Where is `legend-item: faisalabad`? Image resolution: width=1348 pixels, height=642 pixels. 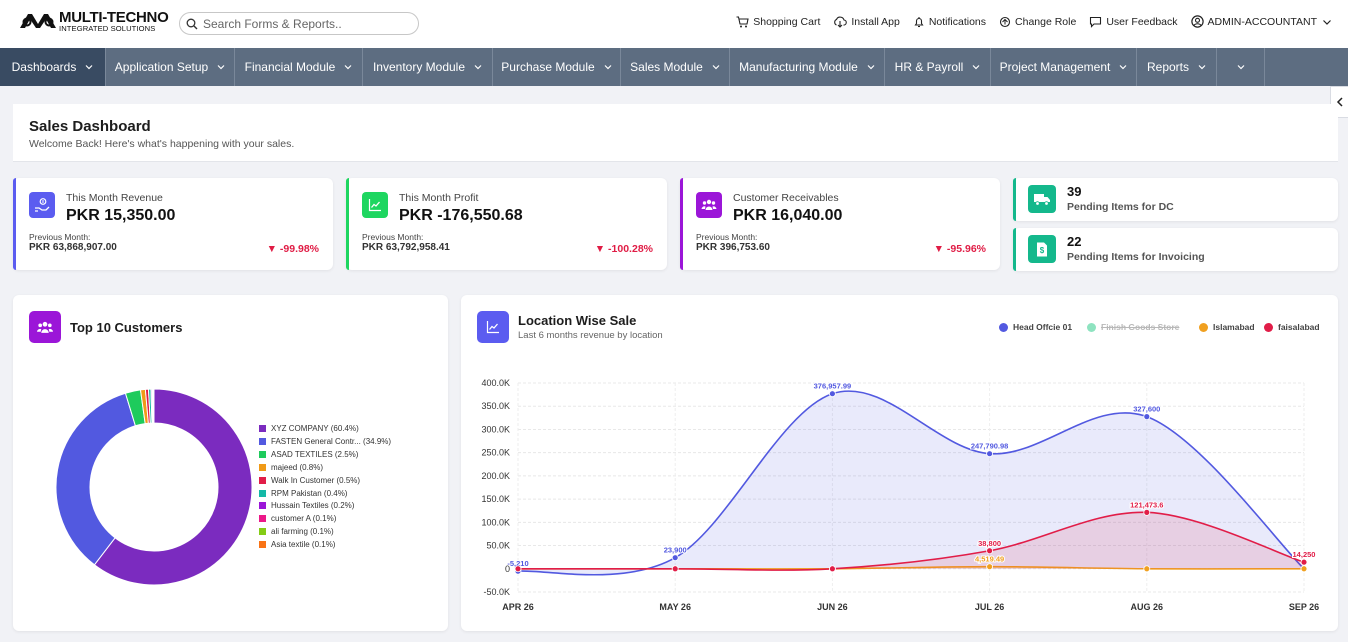 legend-item: faisalabad is located at coordinates (1292, 327).